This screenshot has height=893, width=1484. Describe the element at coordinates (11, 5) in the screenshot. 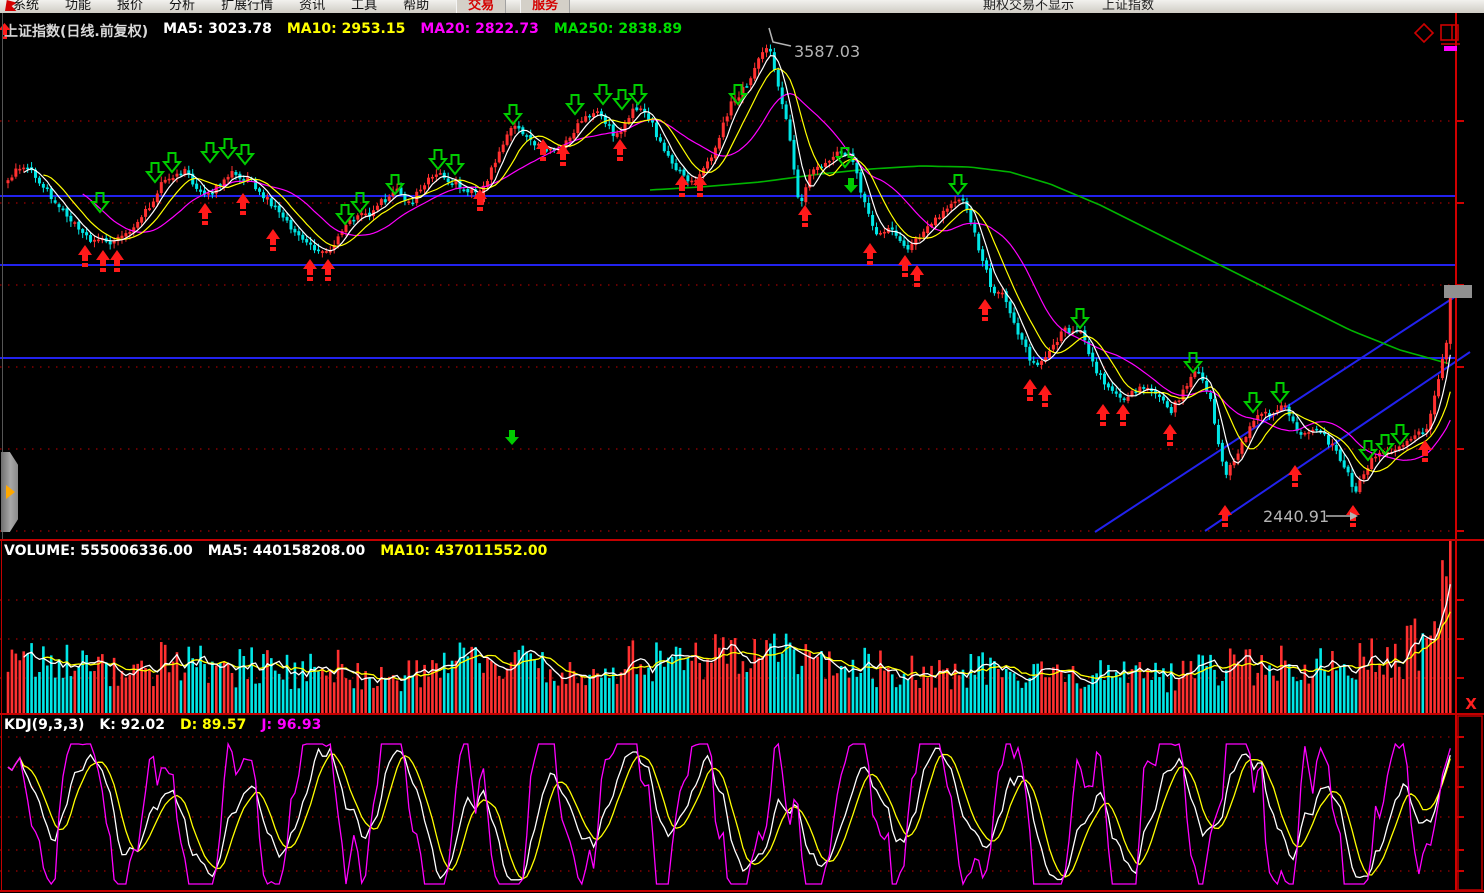

I see `app-icon` at that location.